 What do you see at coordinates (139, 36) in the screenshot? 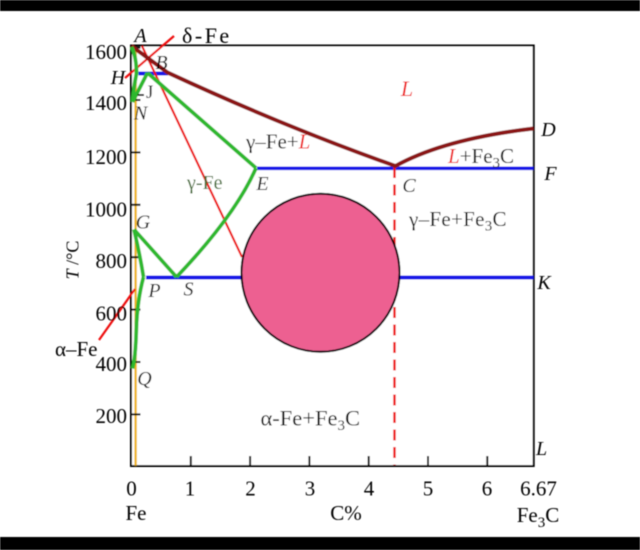
I see `svg-text: A` at bounding box center [139, 36].